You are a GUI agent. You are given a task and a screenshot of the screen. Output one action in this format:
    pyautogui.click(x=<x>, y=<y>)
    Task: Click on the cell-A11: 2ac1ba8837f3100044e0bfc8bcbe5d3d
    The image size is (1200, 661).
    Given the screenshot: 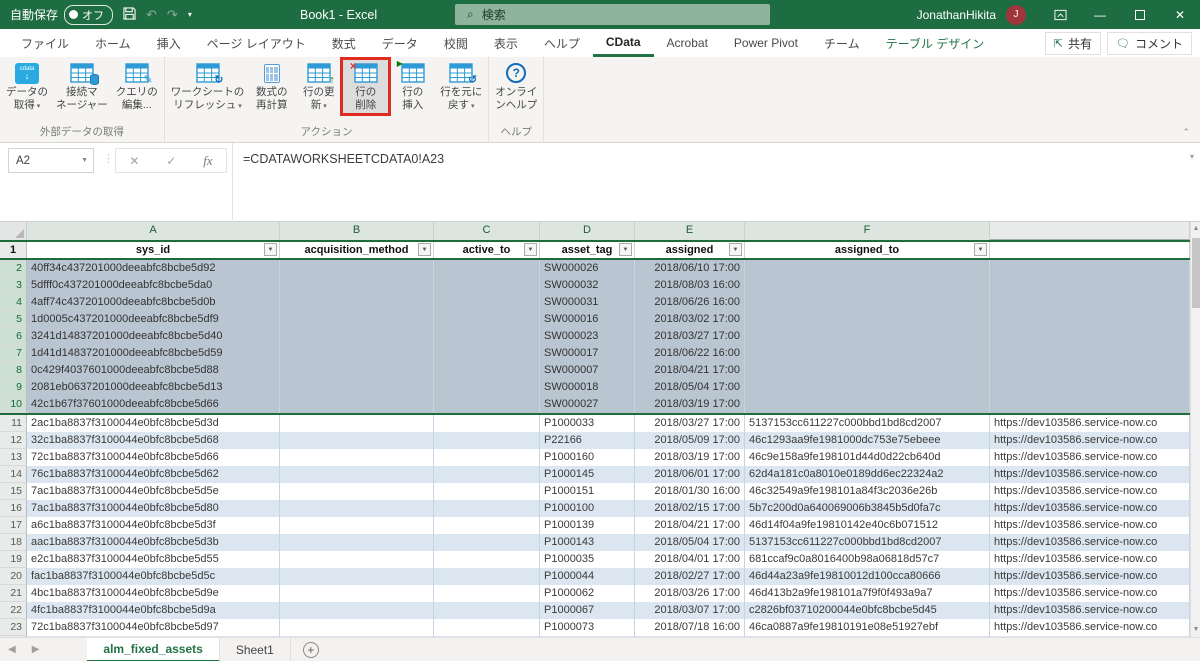 What is the action you would take?
    pyautogui.click(x=153, y=423)
    